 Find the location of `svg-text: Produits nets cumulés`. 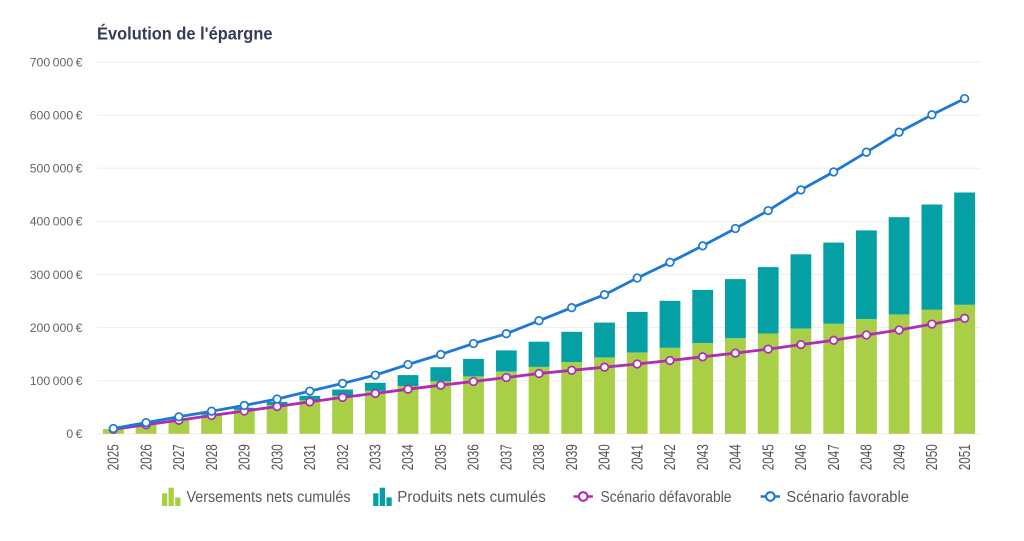

svg-text: Produits nets cumulés is located at coordinates (471, 497).